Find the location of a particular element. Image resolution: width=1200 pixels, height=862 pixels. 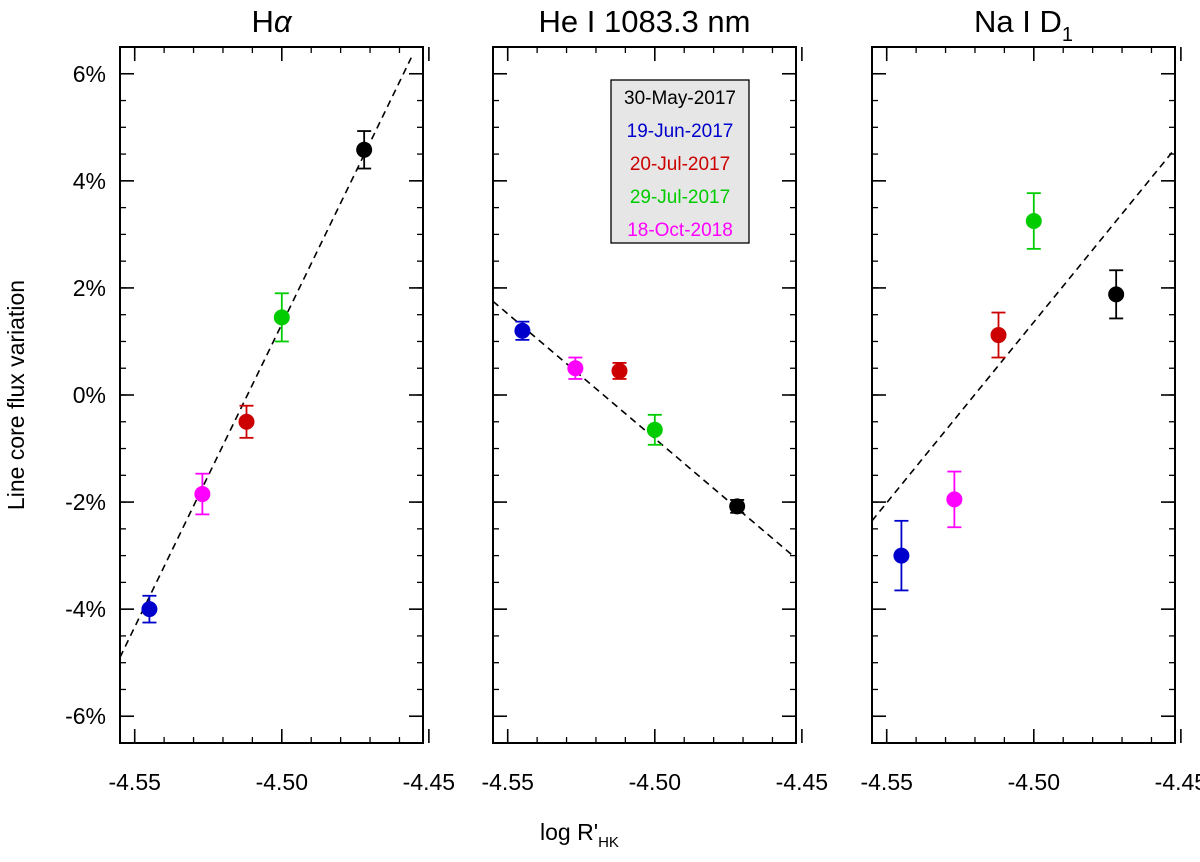

x-axis-label: log R'HK is located at coordinates (579, 835).